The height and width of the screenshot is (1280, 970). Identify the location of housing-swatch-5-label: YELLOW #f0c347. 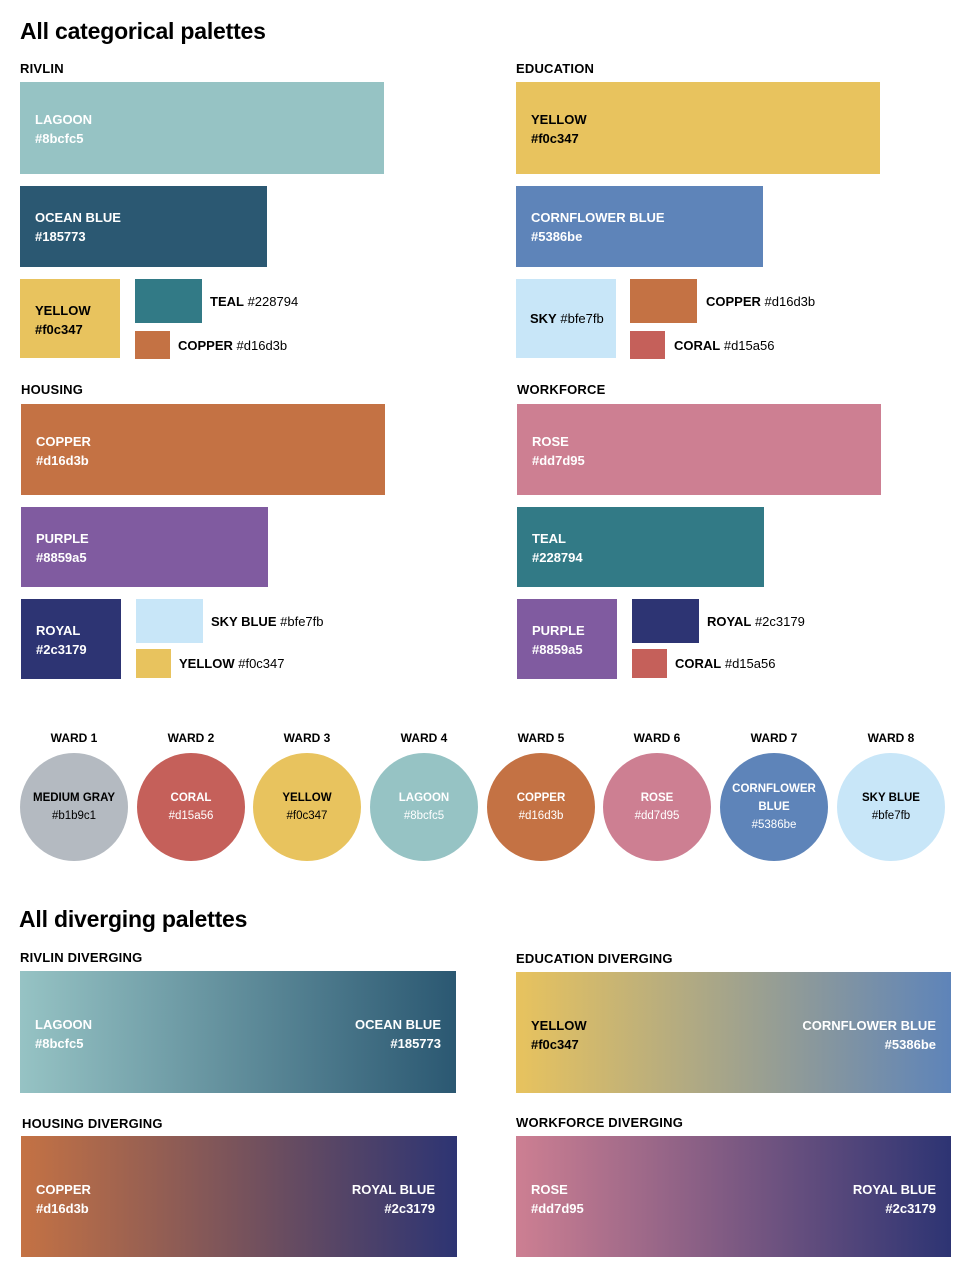
(232, 664).